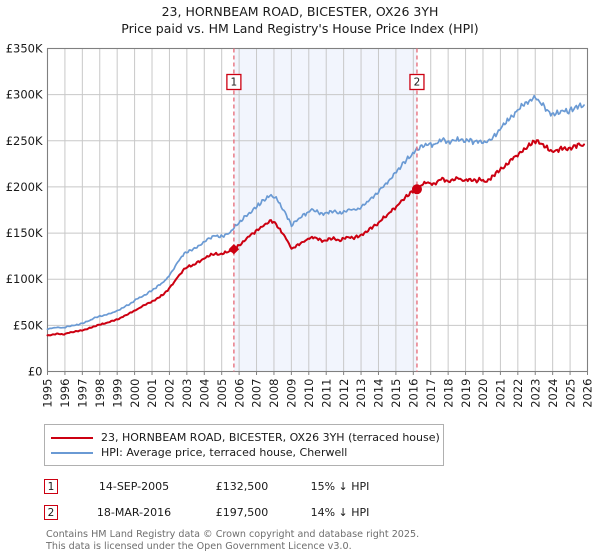 Image resolution: width=600 pixels, height=560 pixels. What do you see at coordinates (326, 393) in the screenshot?
I see `x-axis-tick-label: 2011` at bounding box center [326, 393].